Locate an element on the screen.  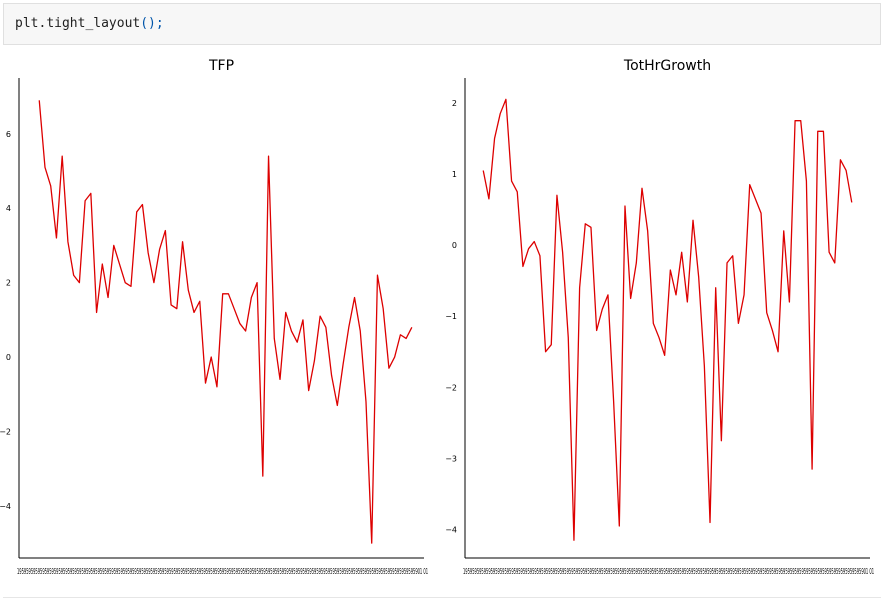
code-line: plt.tight_layout(); is located at coordinates (89, 23).